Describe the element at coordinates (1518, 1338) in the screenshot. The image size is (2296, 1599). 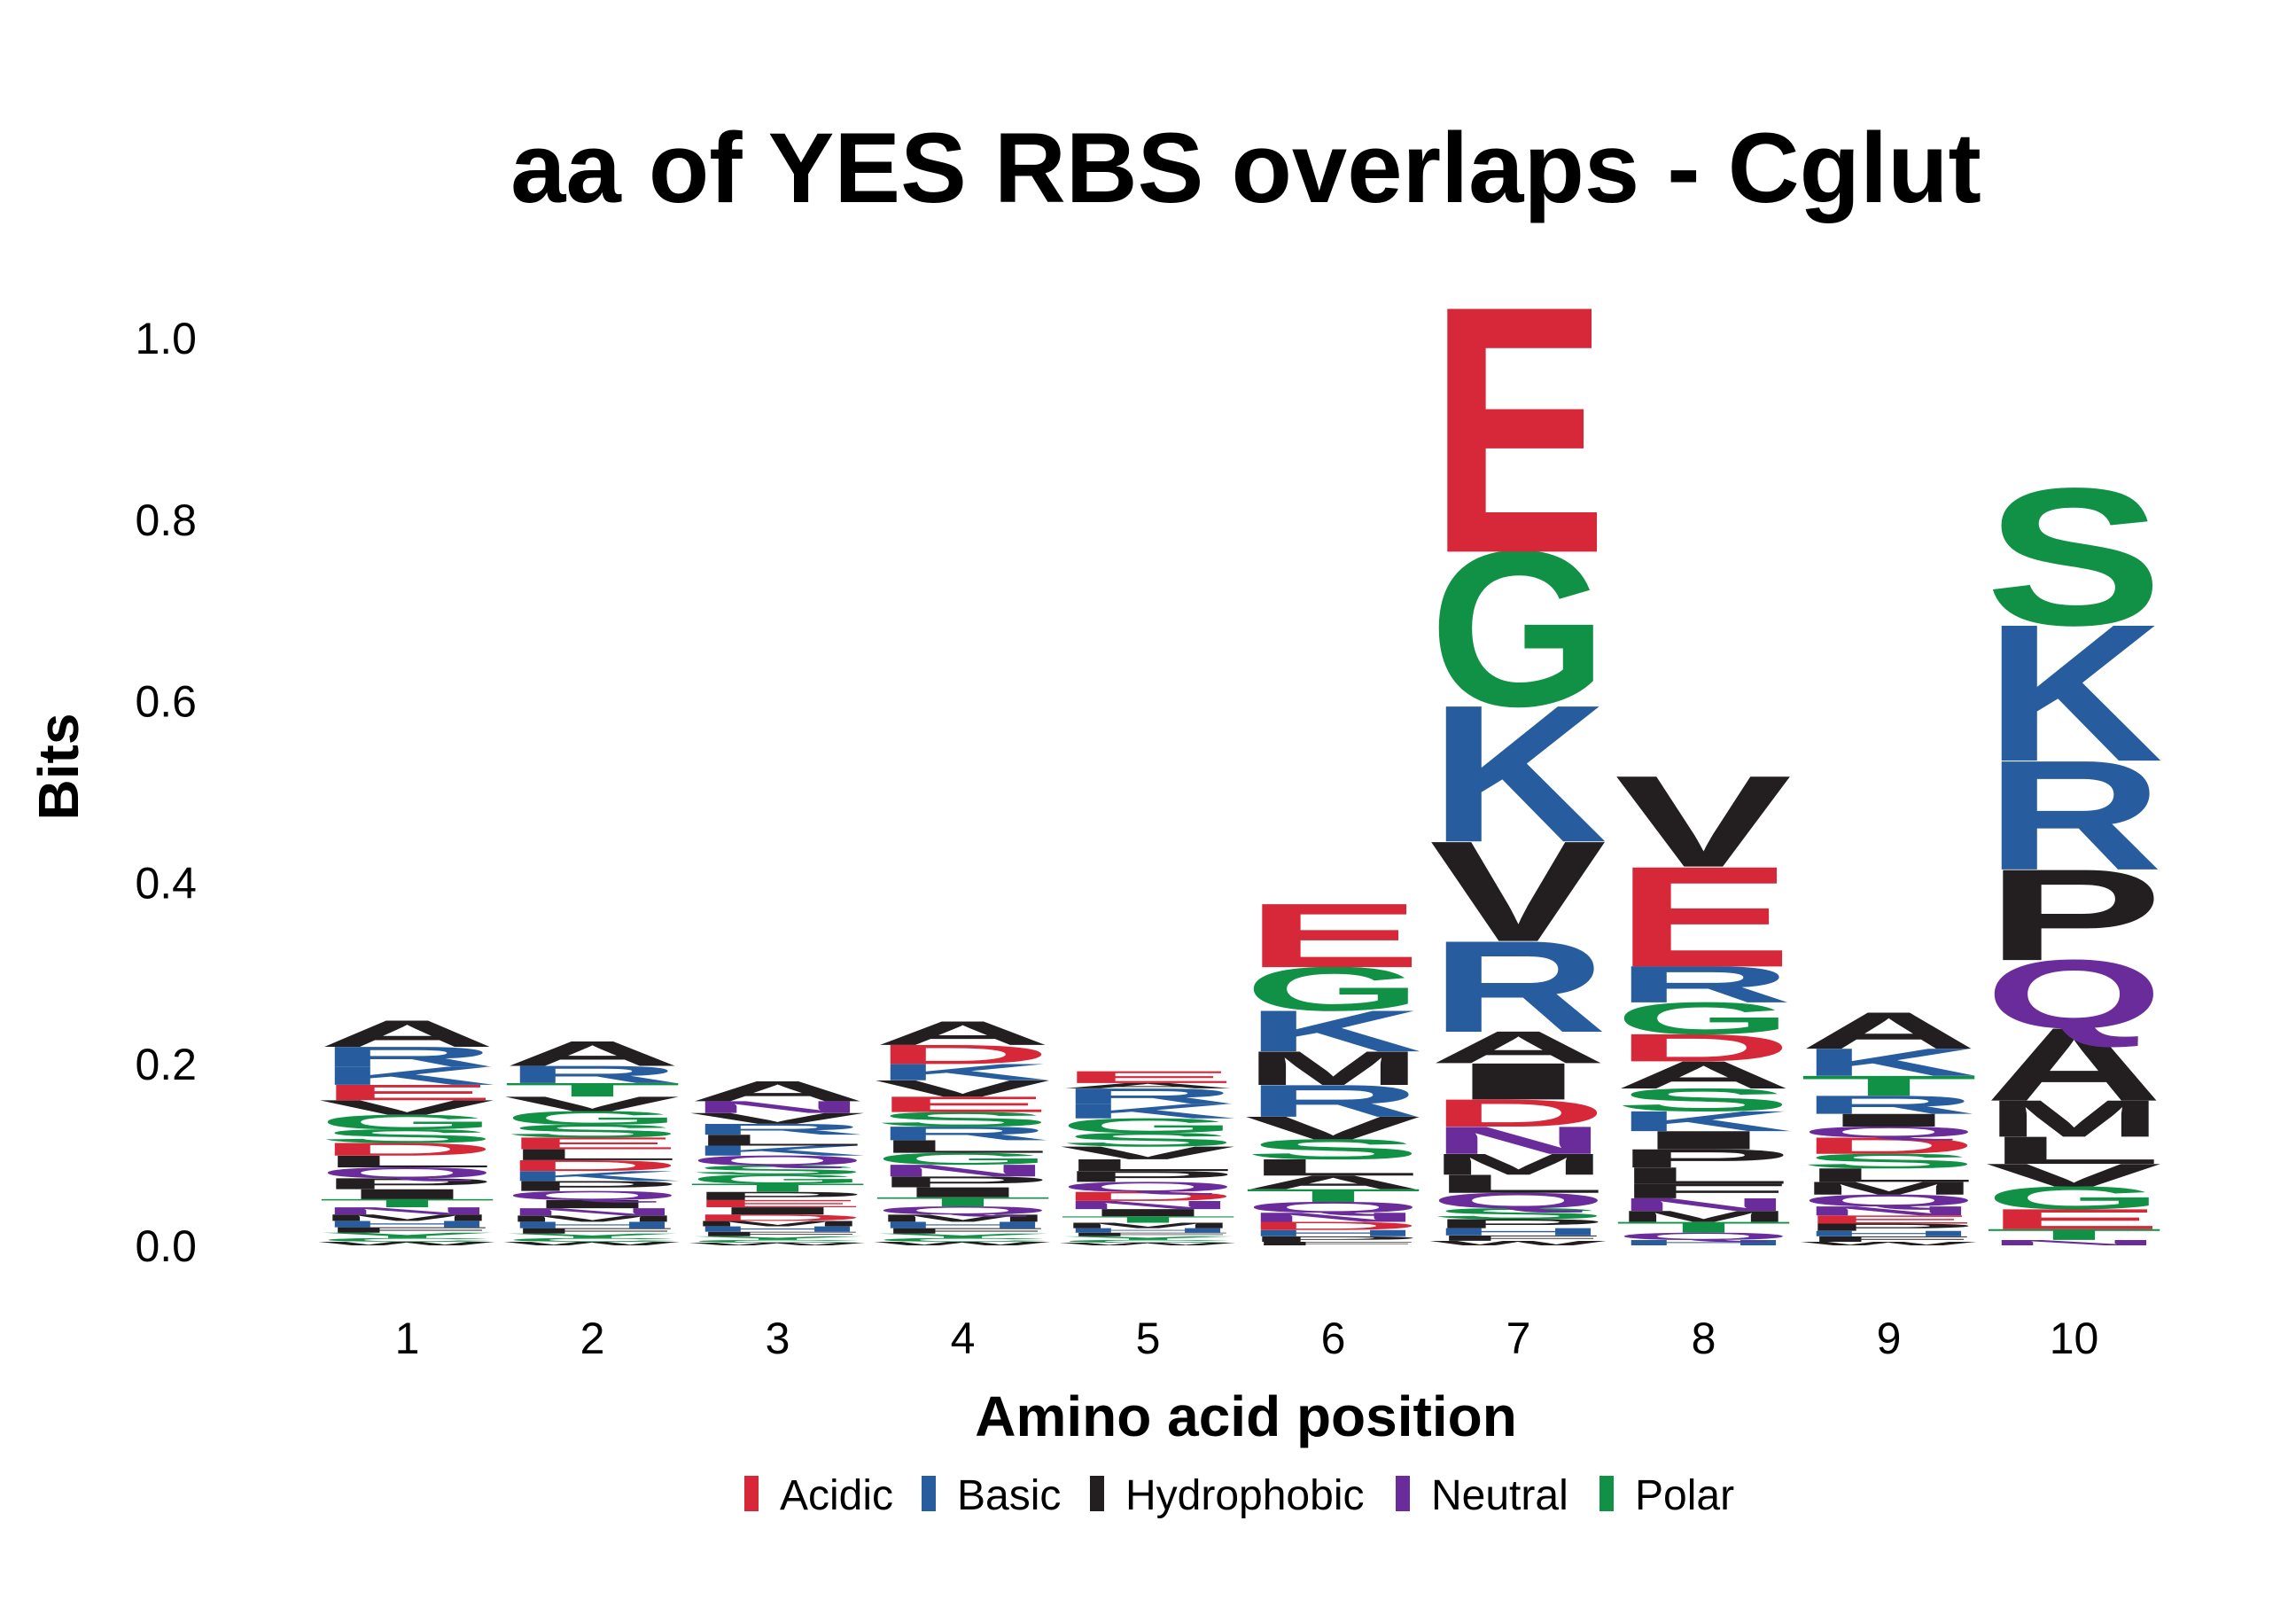
I see `x-tick-label: 7` at that location.